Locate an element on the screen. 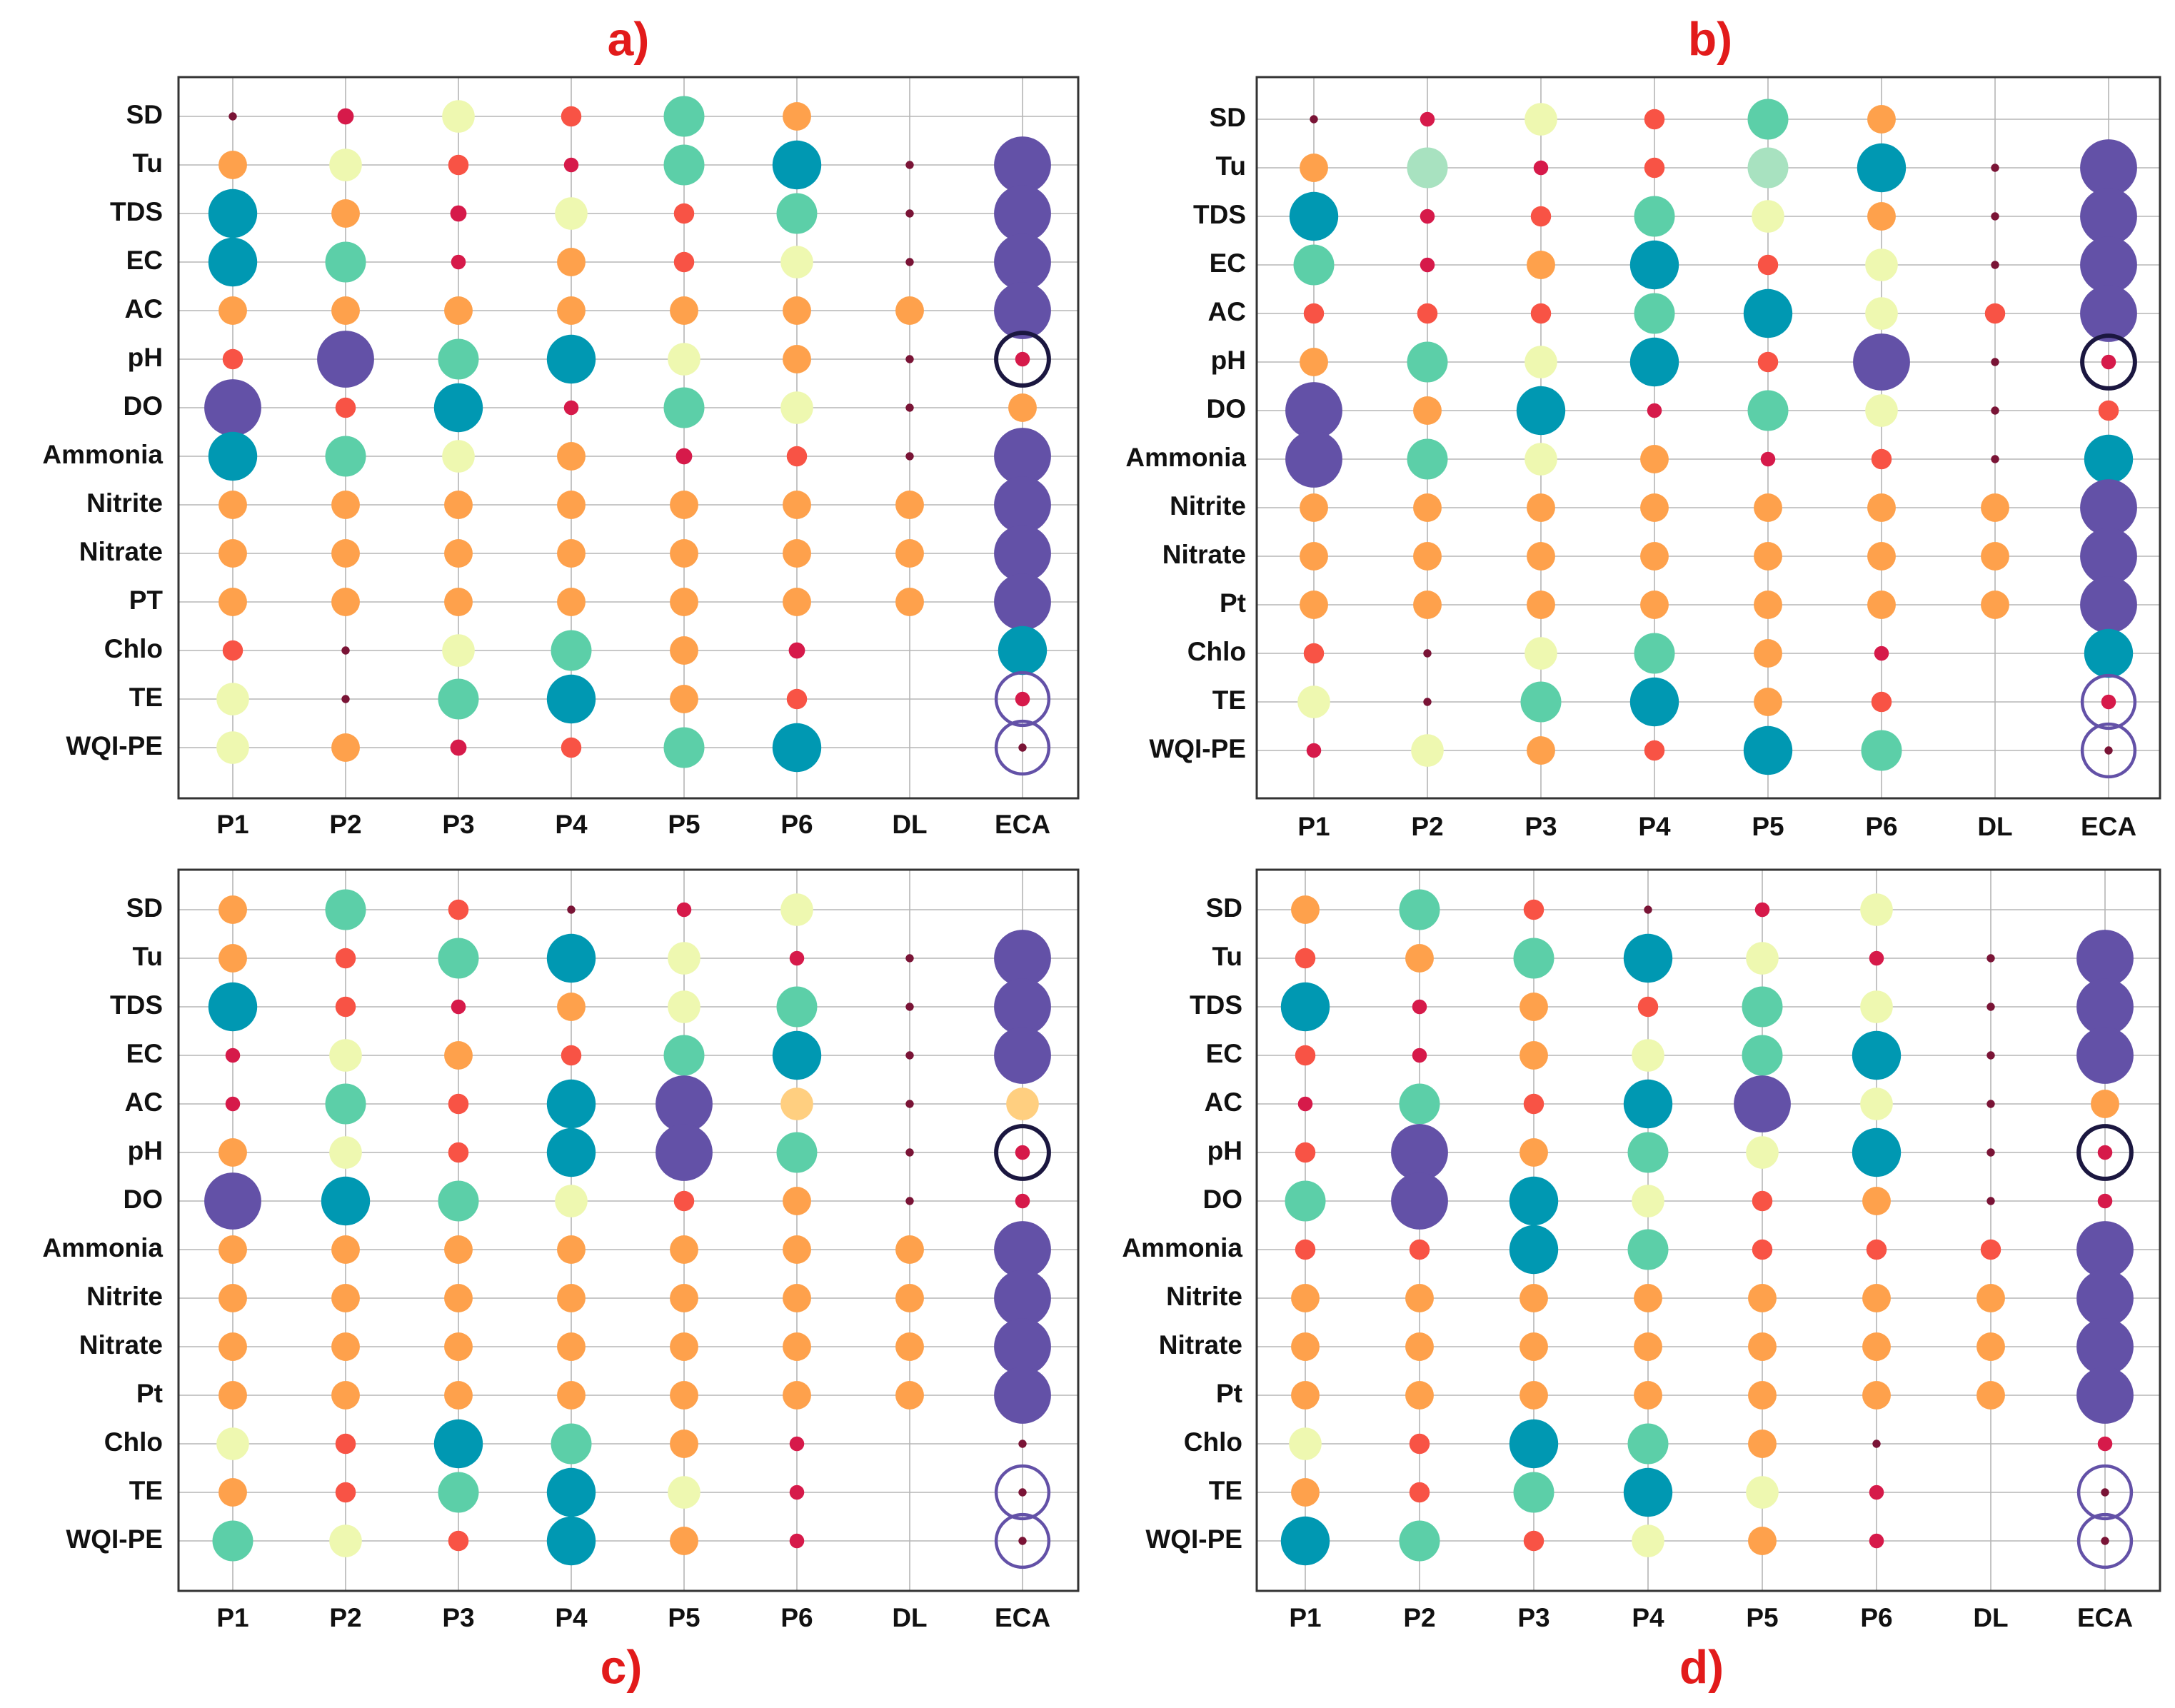  row-label: AC is located at coordinates (144, 308).